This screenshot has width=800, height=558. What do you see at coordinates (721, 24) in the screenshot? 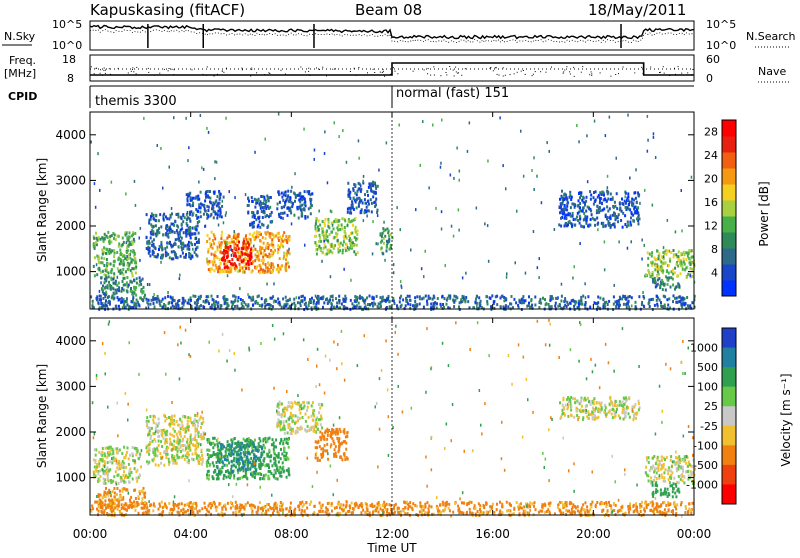
I see `nsky-right-tick-top: 10^5` at bounding box center [721, 24].